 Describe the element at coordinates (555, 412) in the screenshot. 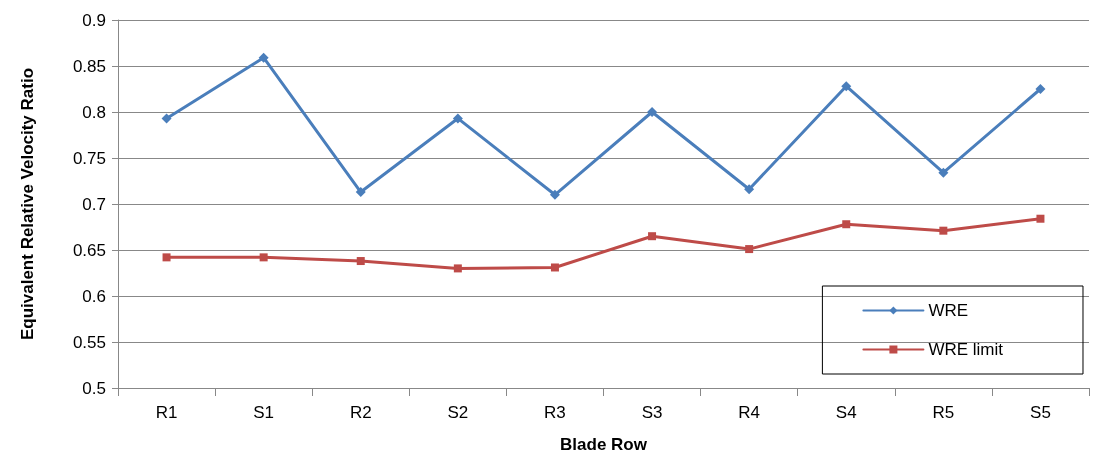

I see `x-tick-label: R3` at that location.